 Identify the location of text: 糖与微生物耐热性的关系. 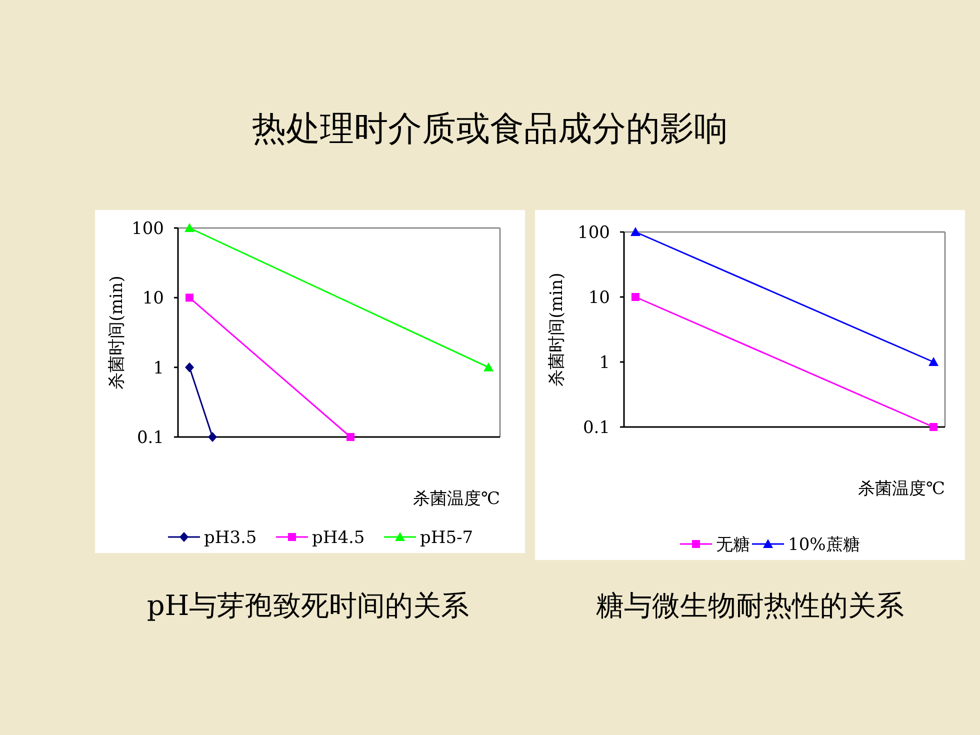
(750, 605).